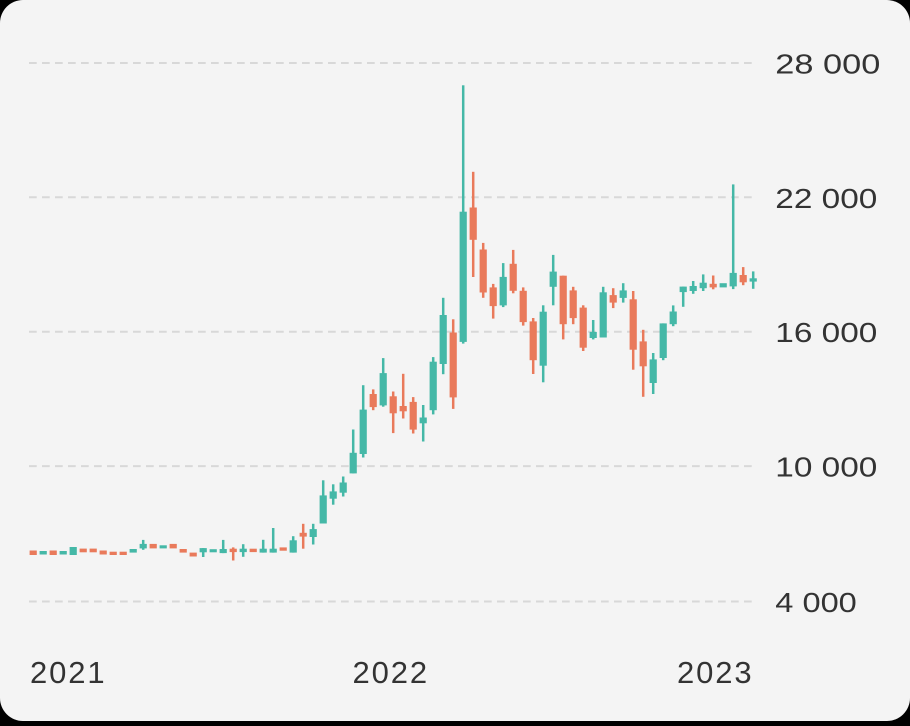  I want to click on svg-text: 2022, so click(391, 672).